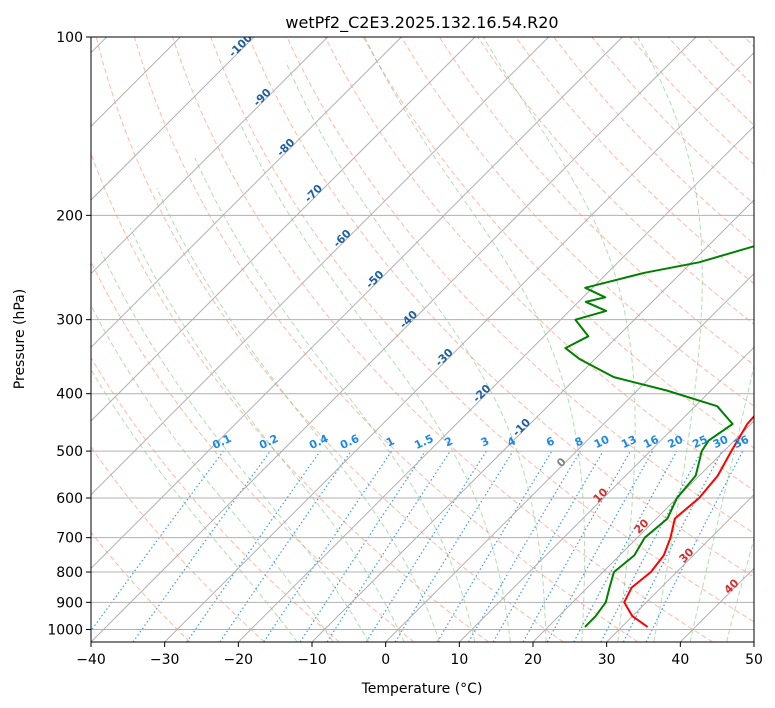  Describe the element at coordinates (69, 573) in the screenshot. I see `y-tick-label: 800` at that location.